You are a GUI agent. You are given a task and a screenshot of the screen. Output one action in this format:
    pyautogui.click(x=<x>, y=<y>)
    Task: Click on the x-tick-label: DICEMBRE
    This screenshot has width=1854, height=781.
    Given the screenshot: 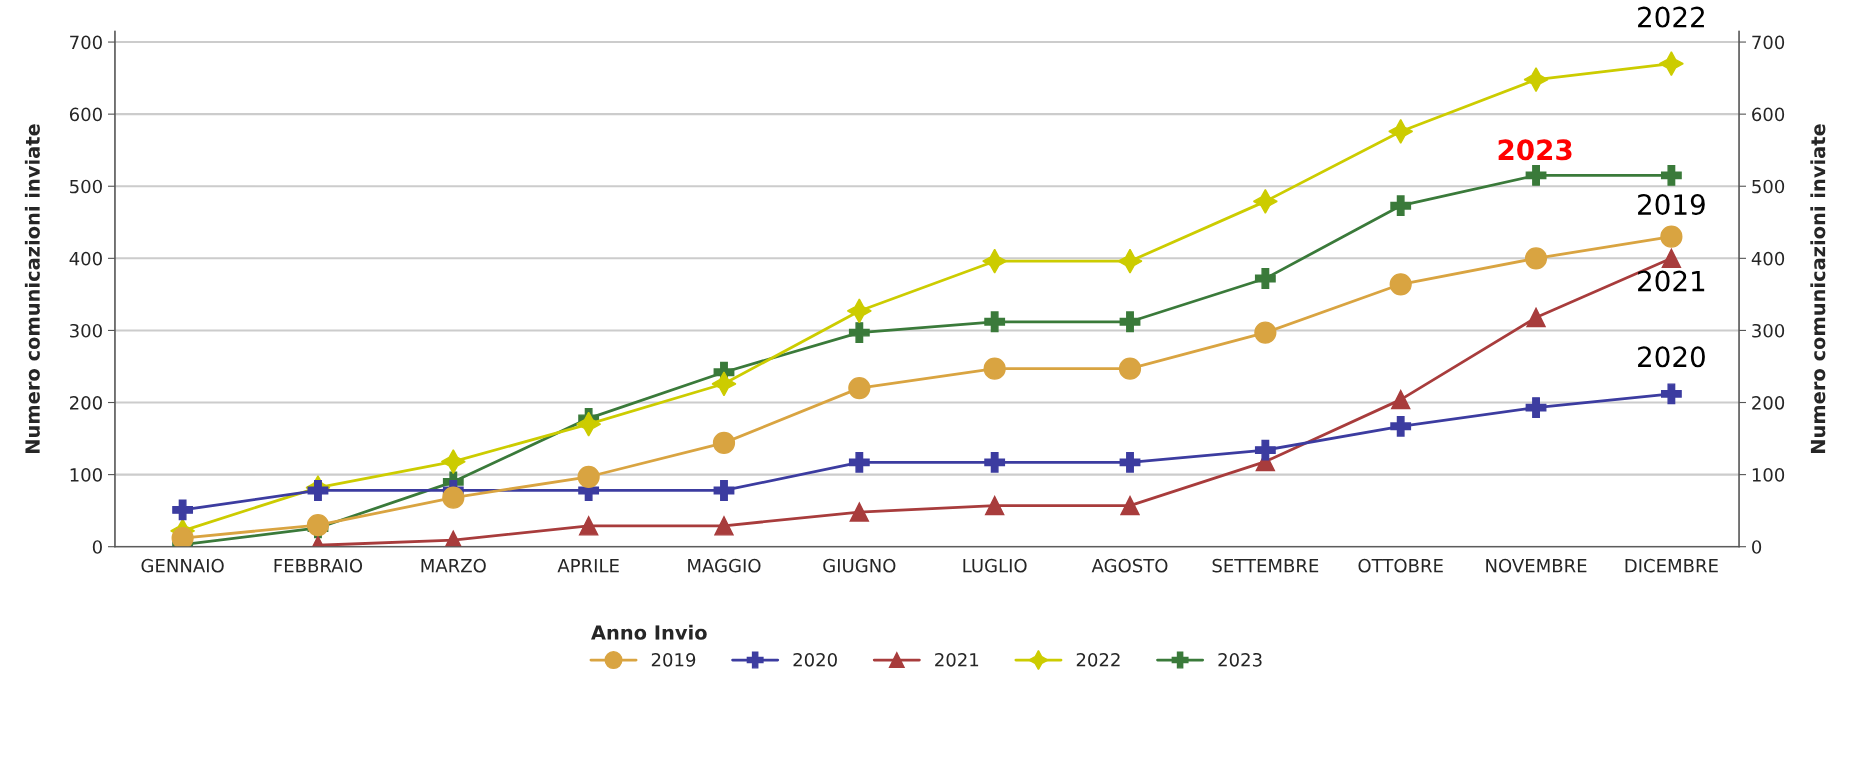 What is the action you would take?
    pyautogui.click(x=1671, y=565)
    